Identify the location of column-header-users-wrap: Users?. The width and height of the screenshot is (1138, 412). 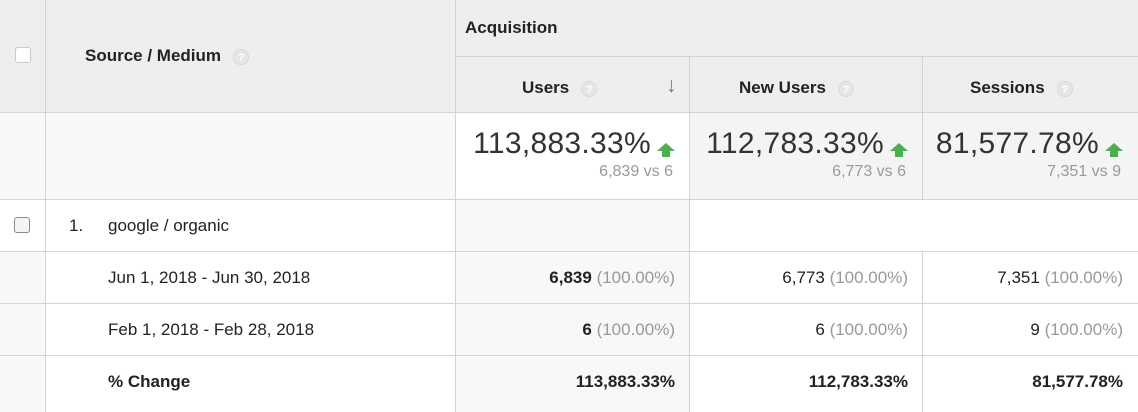
(560, 88).